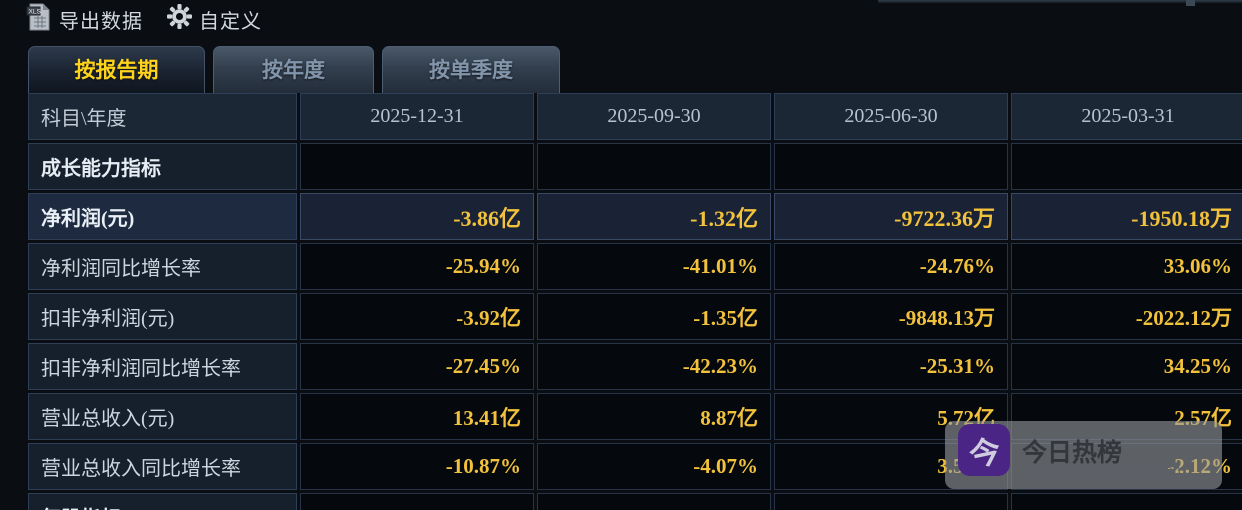 The image size is (1242, 510). I want to click on tab-by-year: 按年度, so click(293, 69).